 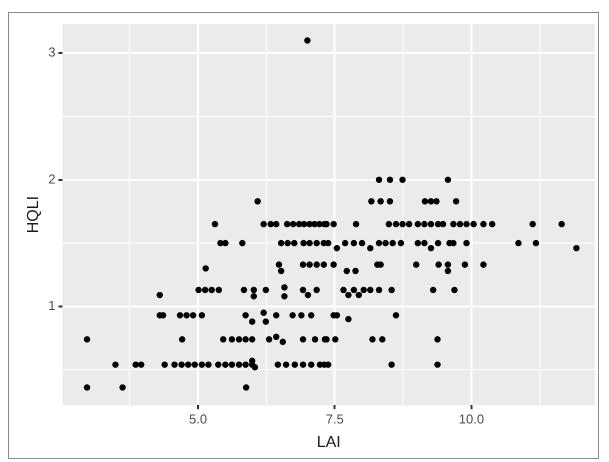 I want to click on x-tick-label: 5.0, so click(x=198, y=419).